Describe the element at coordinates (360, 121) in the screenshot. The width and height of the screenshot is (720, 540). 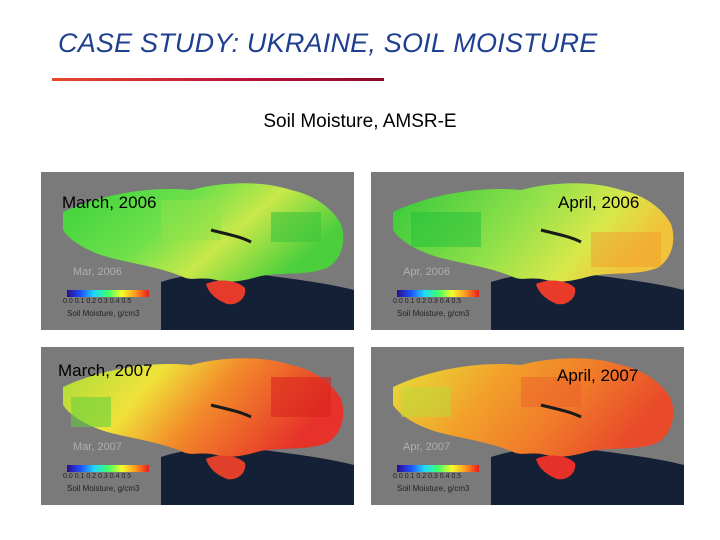
I see `figure-subtitle: Soil Moisture, AMSR-E` at that location.